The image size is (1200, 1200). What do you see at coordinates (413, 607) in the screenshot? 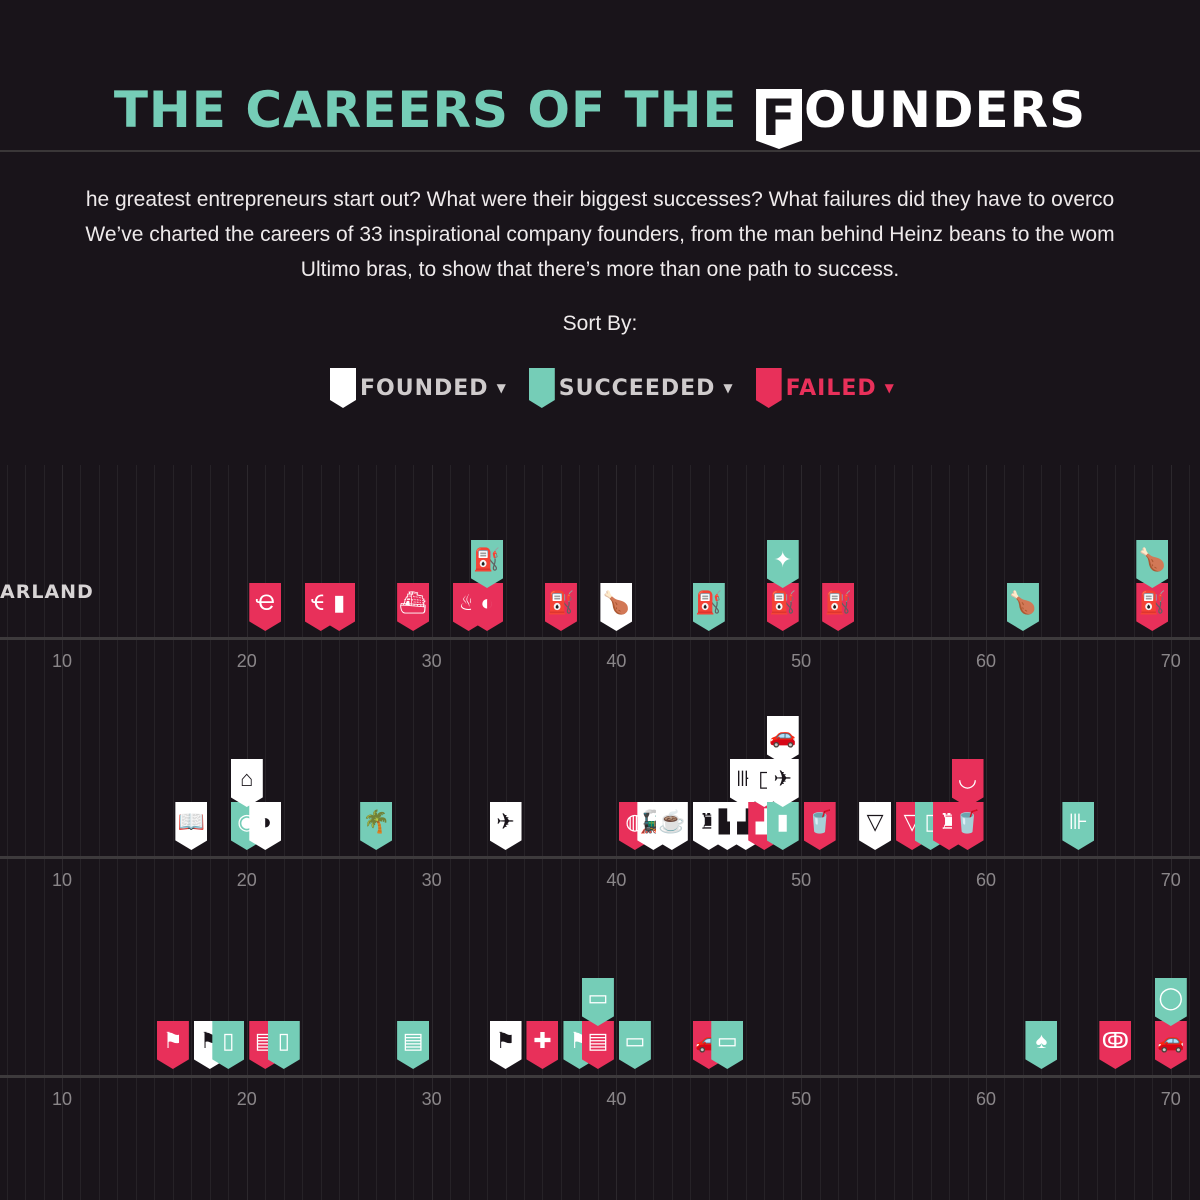
I see `failed-marker-ship-icon: ⛴` at bounding box center [413, 607].